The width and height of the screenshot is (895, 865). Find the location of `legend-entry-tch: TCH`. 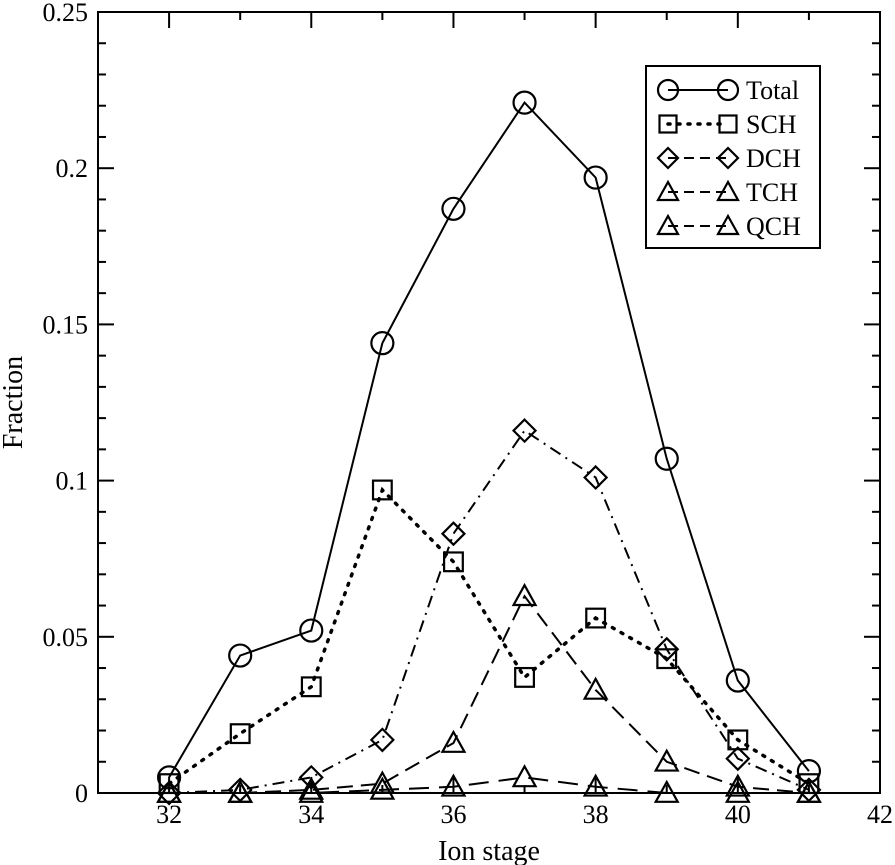

legend-entry-tch: TCH is located at coordinates (727, 192).